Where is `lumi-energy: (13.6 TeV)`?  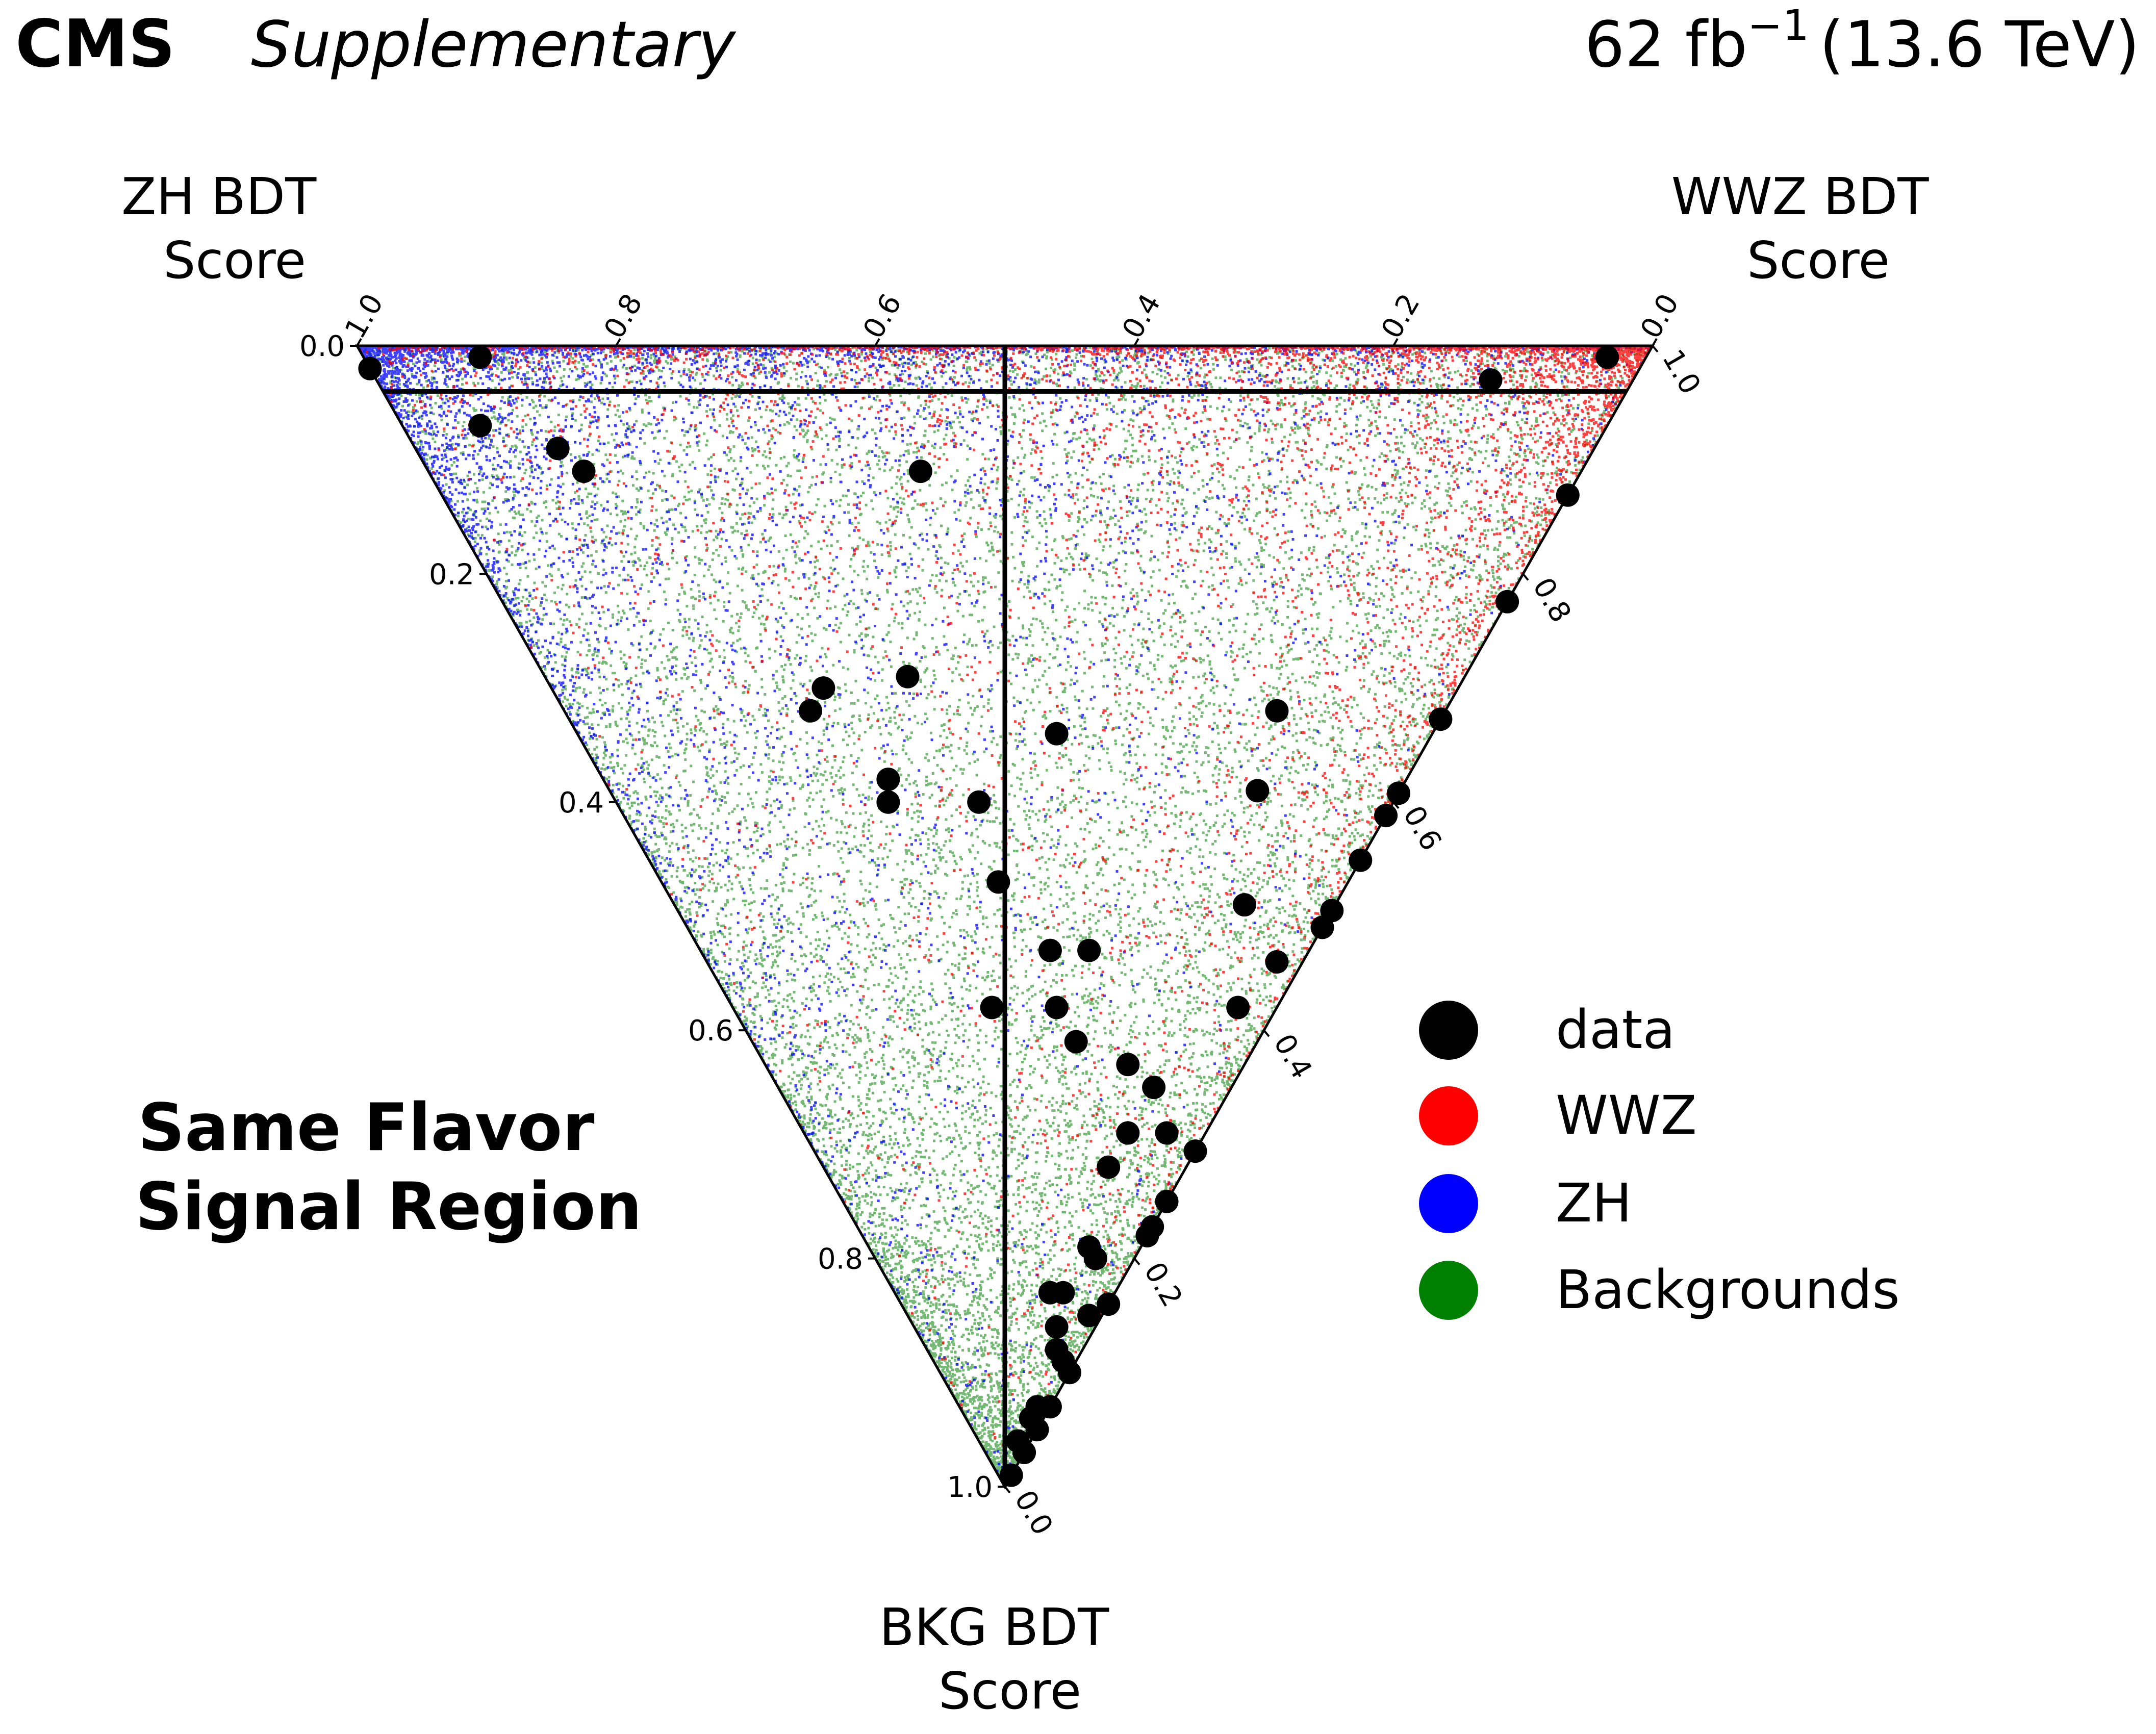 lumi-energy: (13.6 TeV) is located at coordinates (1979, 45).